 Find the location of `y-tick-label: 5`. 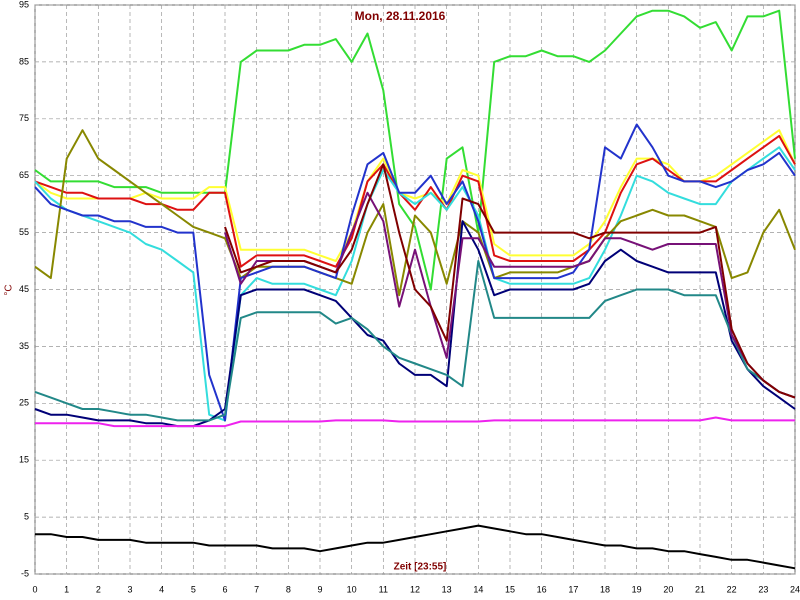

y-tick-label: 5 is located at coordinates (26, 516).